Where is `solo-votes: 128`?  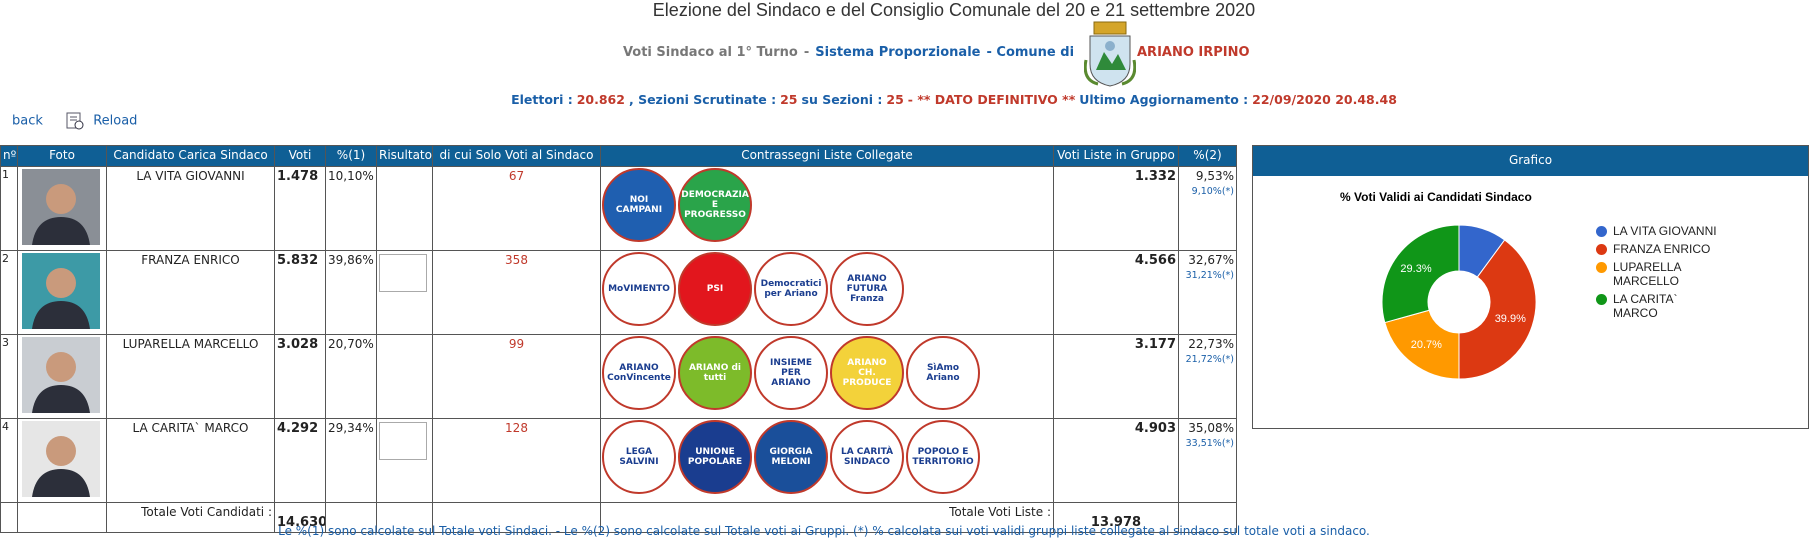
solo-votes: 128 is located at coordinates (516, 460).